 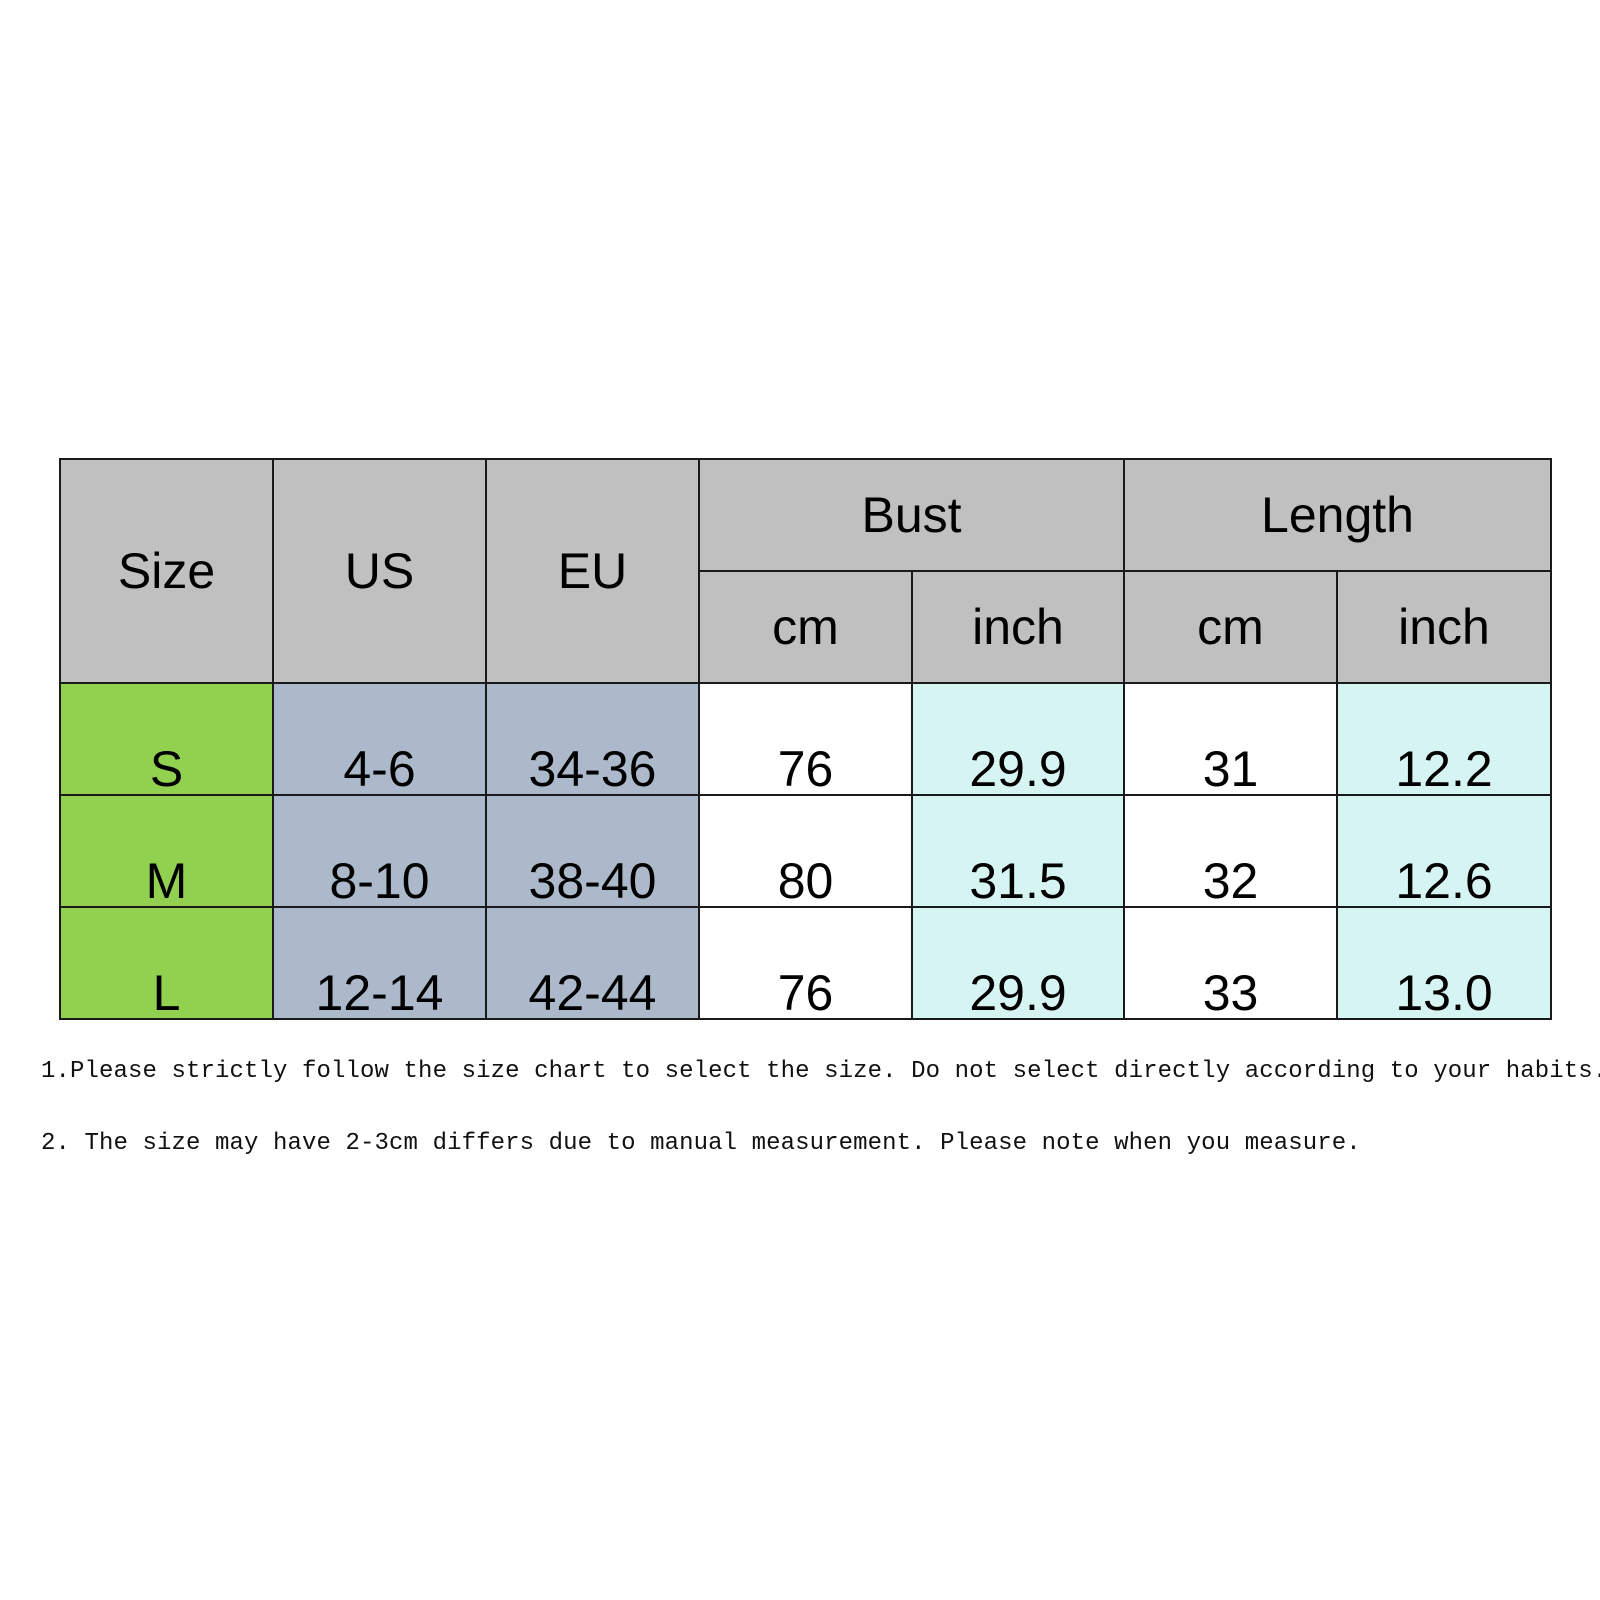 What do you see at coordinates (1230, 627) in the screenshot?
I see `header-length-cm: cm` at bounding box center [1230, 627].